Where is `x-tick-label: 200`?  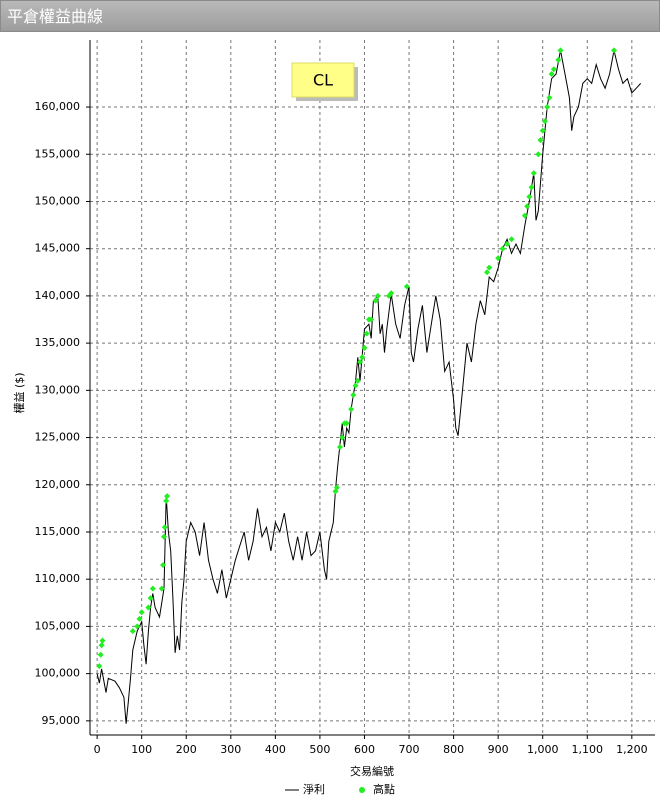 x-tick-label: 200 is located at coordinates (186, 749).